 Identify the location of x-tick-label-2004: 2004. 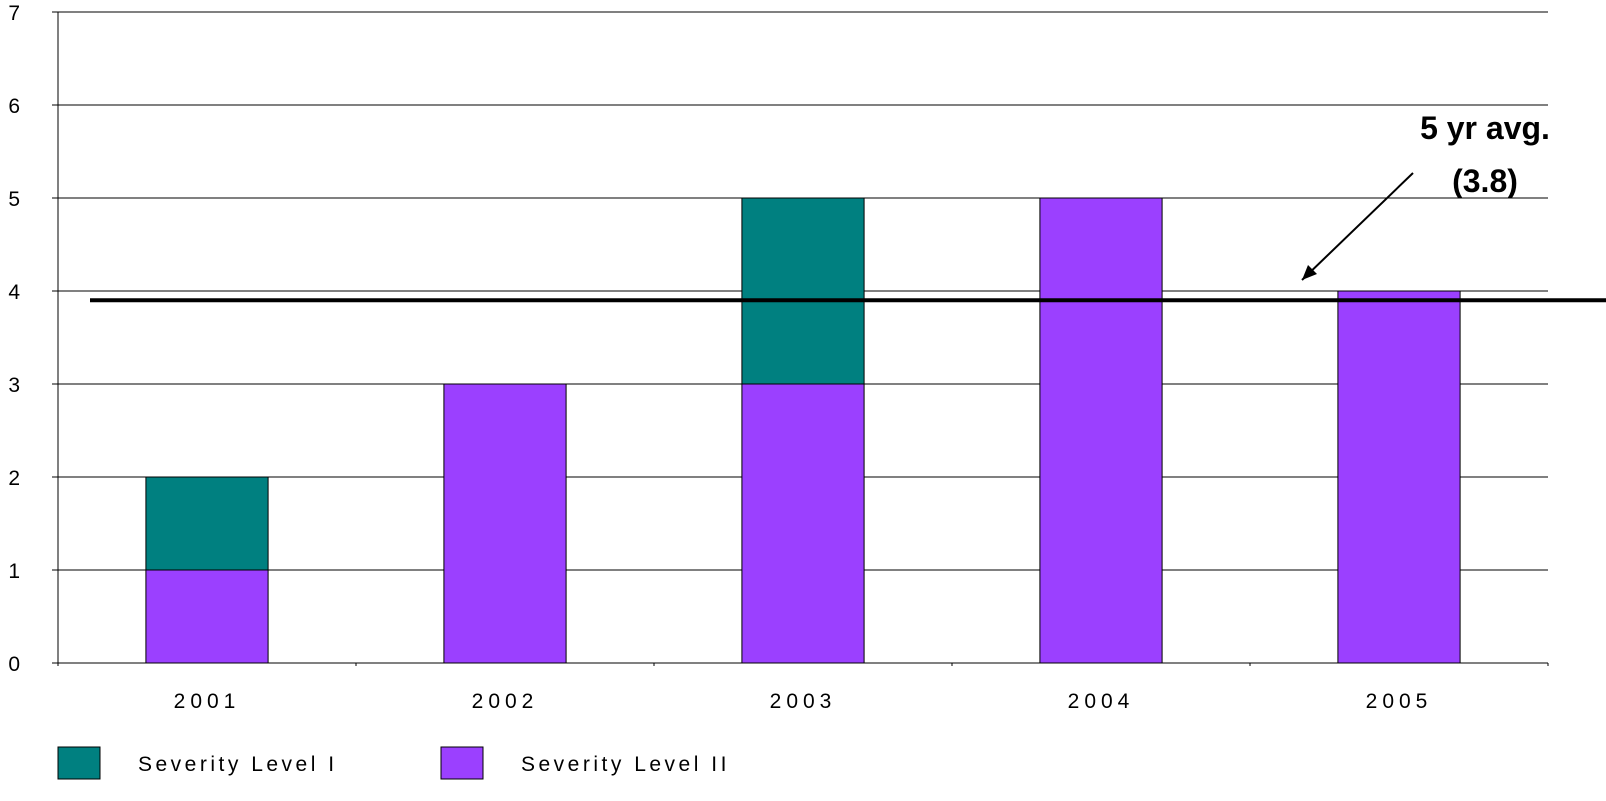
(1101, 701).